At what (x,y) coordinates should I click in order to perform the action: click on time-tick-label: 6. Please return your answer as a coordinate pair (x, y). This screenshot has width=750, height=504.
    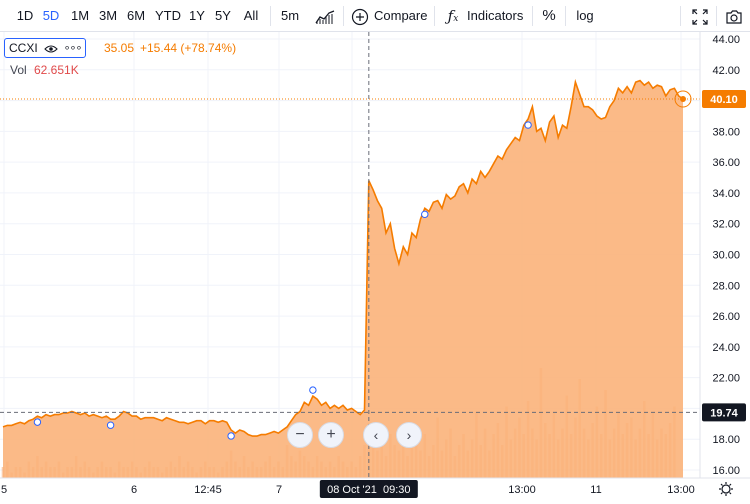
    Looking at the image, I should click on (134, 490).